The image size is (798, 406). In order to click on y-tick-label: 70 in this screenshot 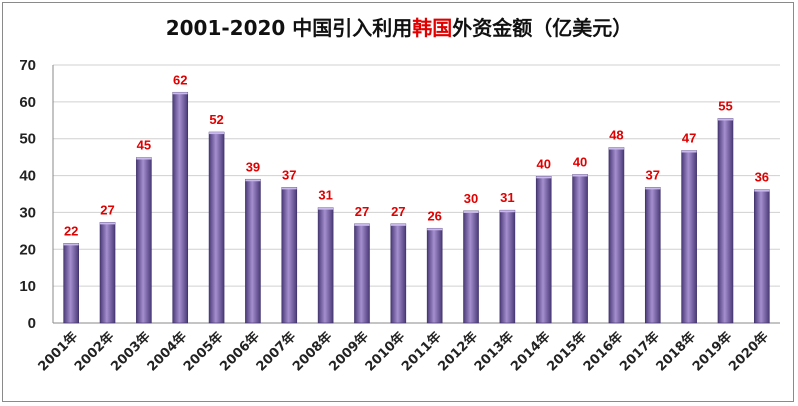, I will do `click(27, 65)`.